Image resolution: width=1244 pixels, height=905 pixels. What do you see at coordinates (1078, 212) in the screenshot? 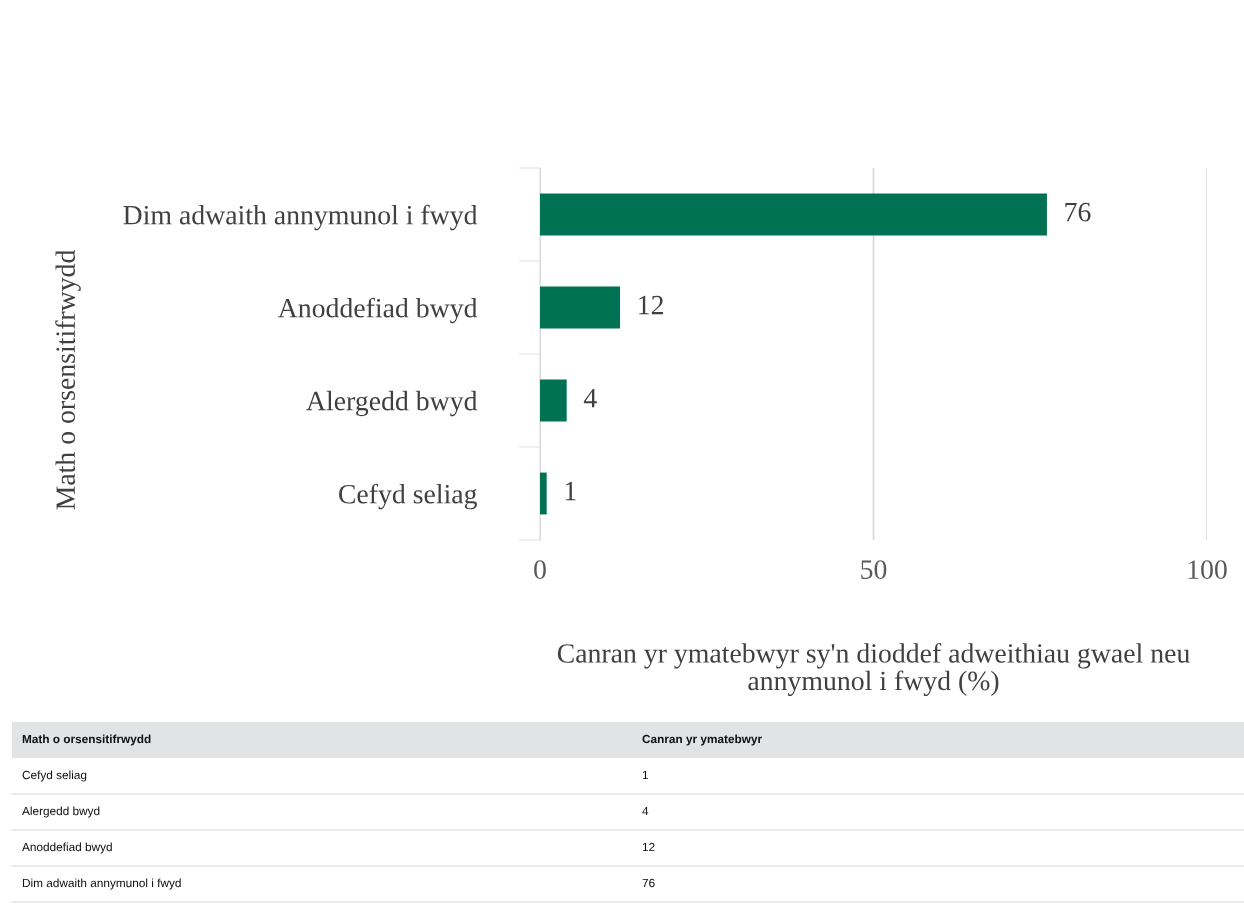
I see `data-label: 76` at bounding box center [1078, 212].